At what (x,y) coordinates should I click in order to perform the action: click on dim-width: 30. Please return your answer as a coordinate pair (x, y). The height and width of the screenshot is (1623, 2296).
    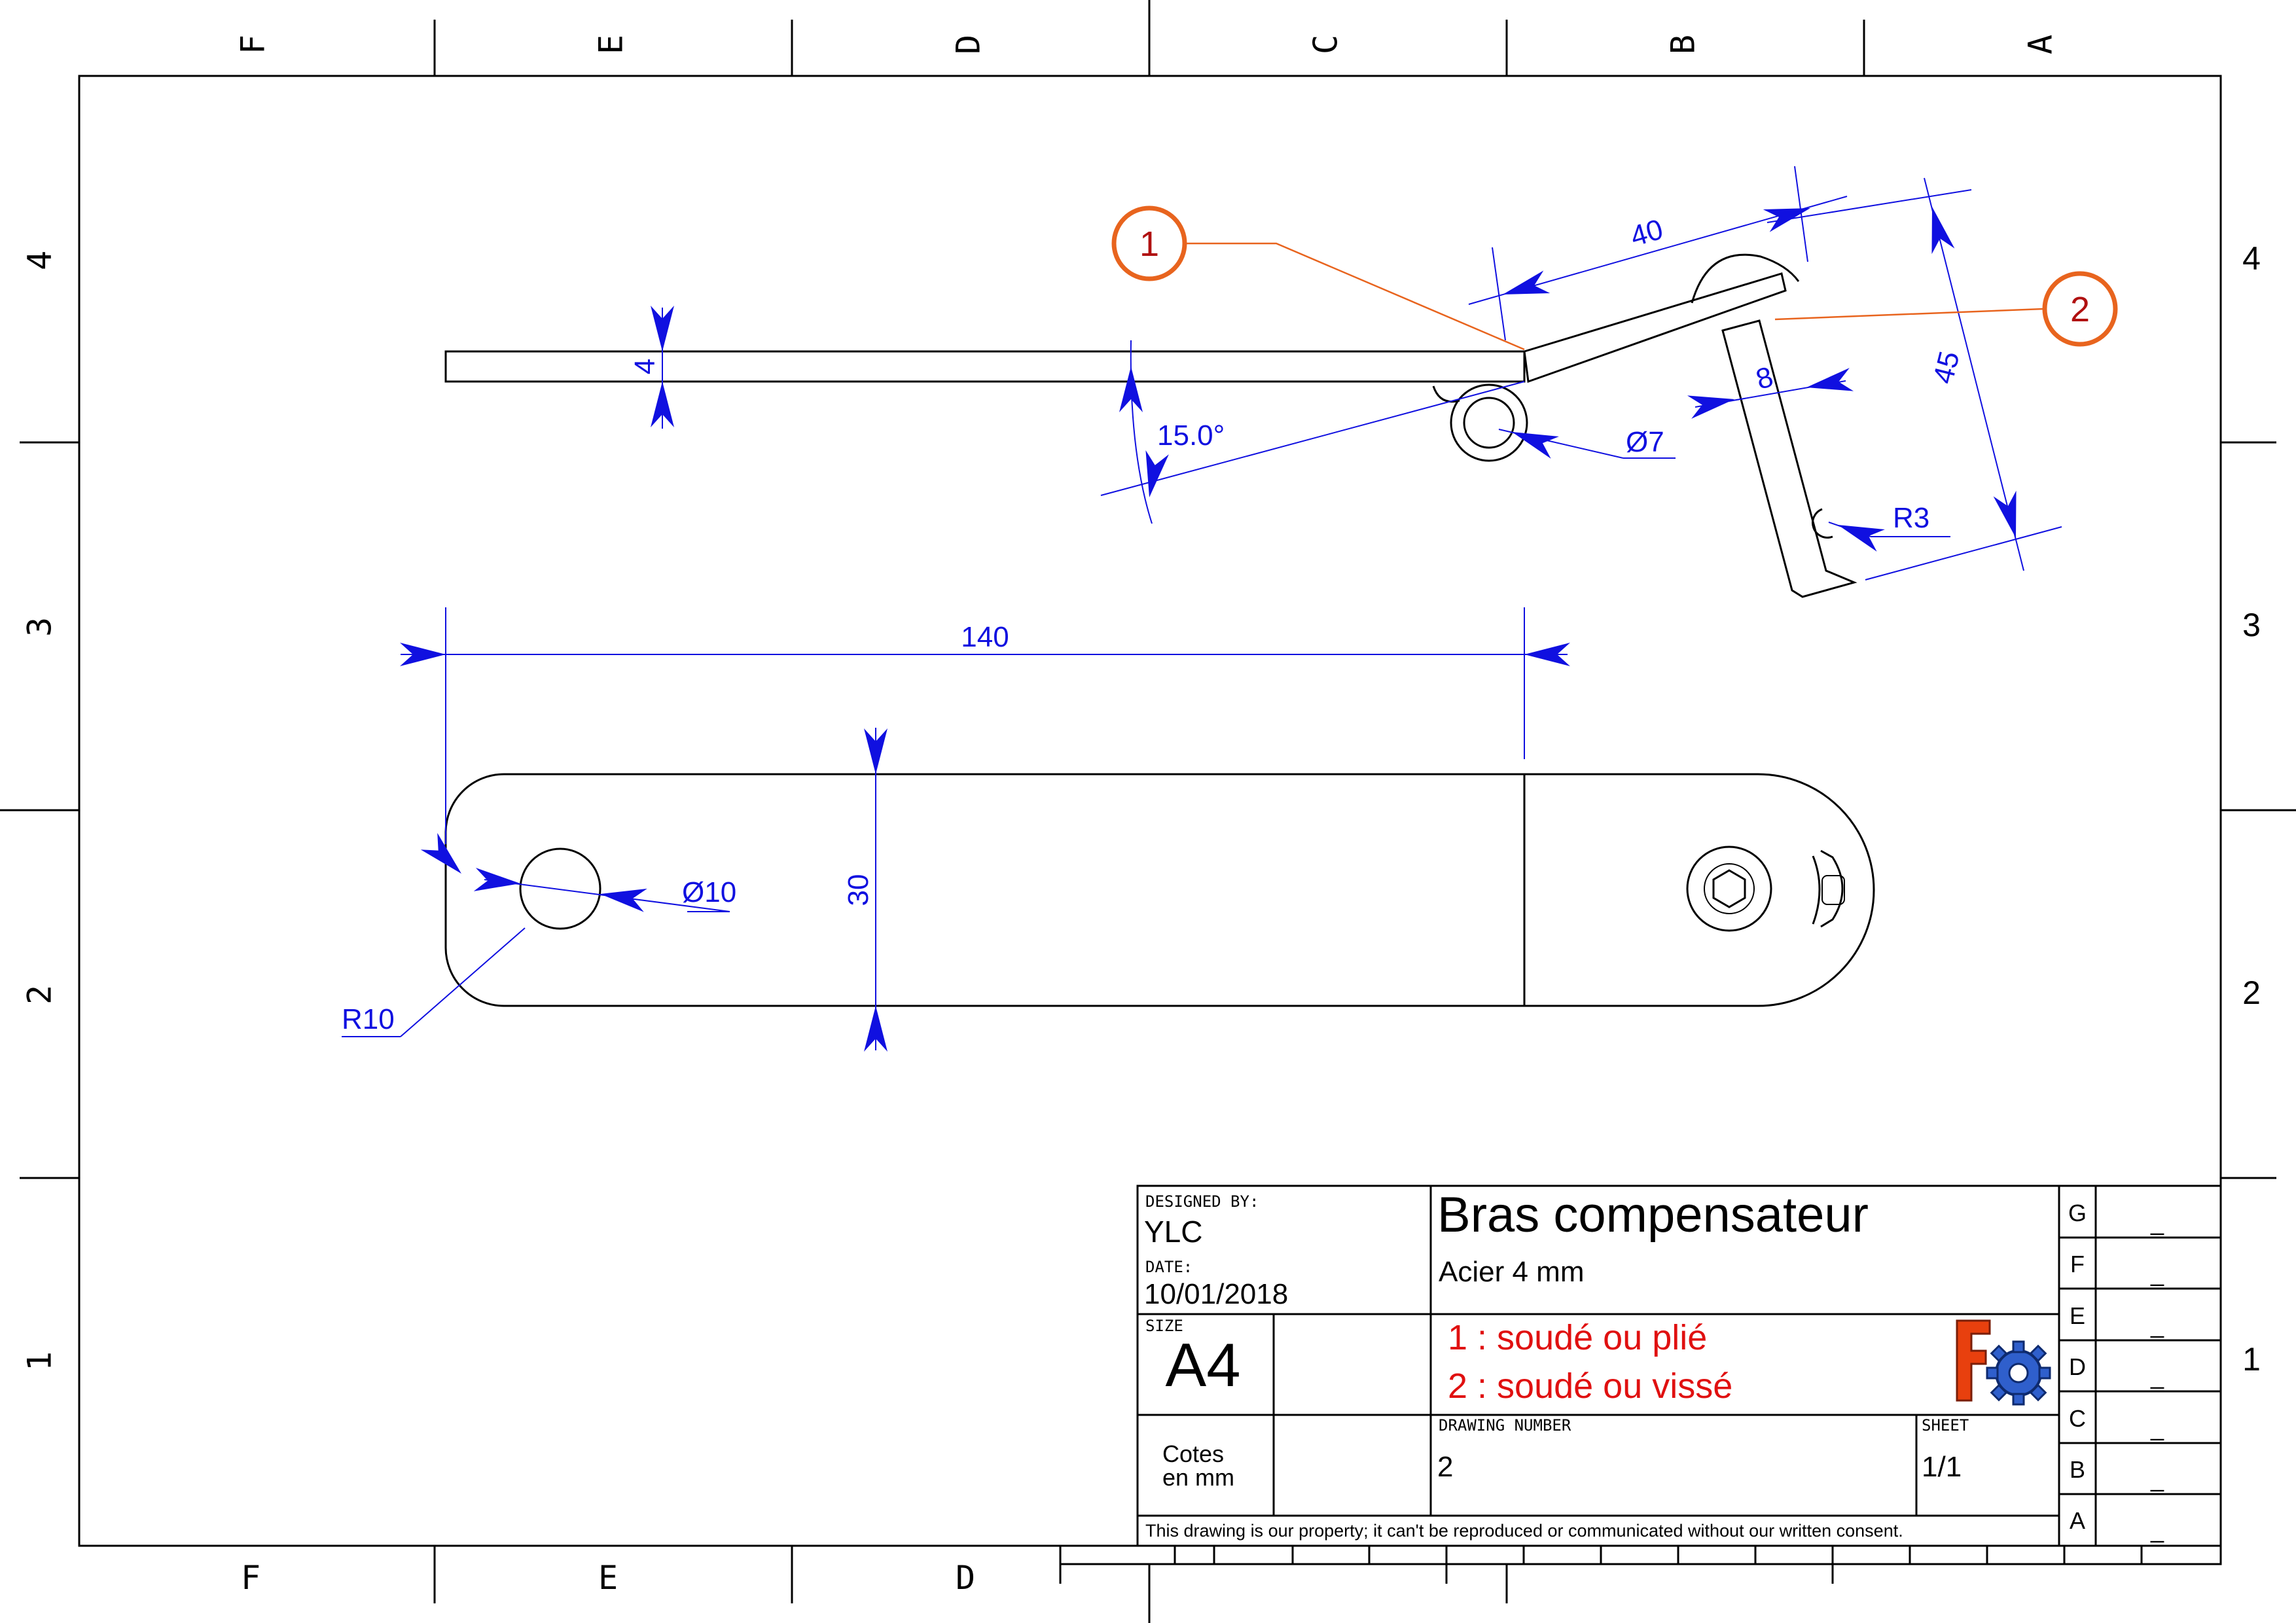
    Looking at the image, I should click on (858, 890).